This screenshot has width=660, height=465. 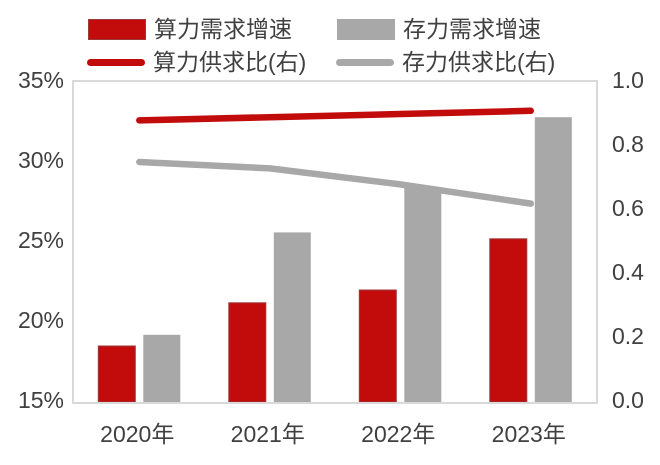 What do you see at coordinates (162, 368) in the screenshot?
I see `bar-存力需求增速-2020年` at bounding box center [162, 368].